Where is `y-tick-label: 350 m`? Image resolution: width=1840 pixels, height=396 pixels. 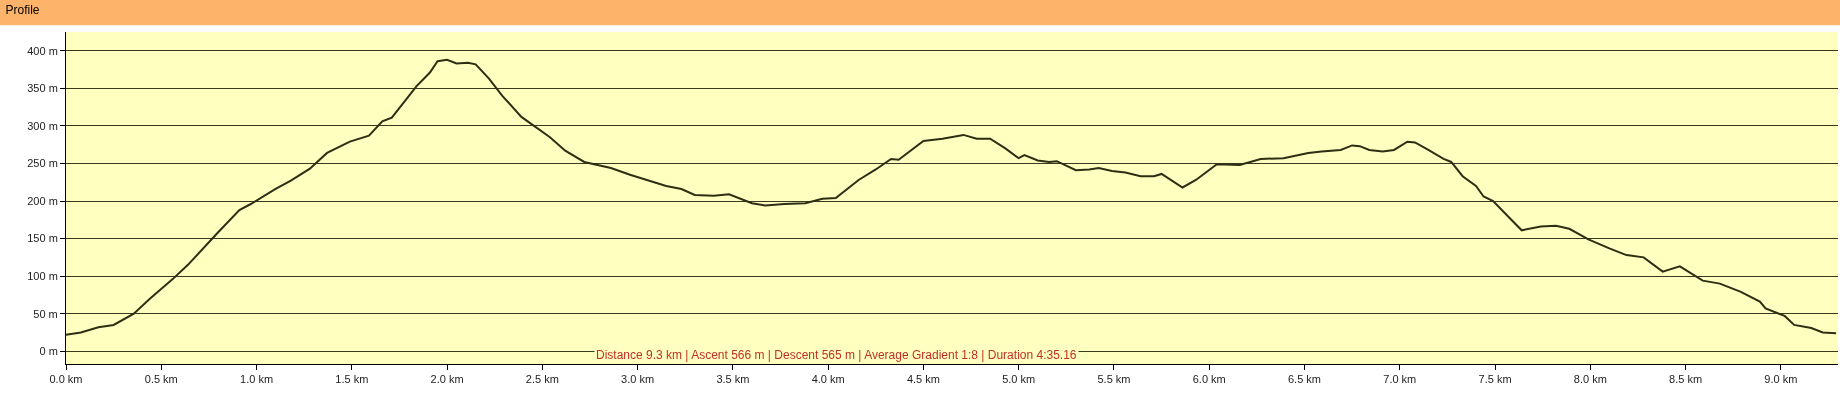
y-tick-label: 350 m is located at coordinates (42, 88).